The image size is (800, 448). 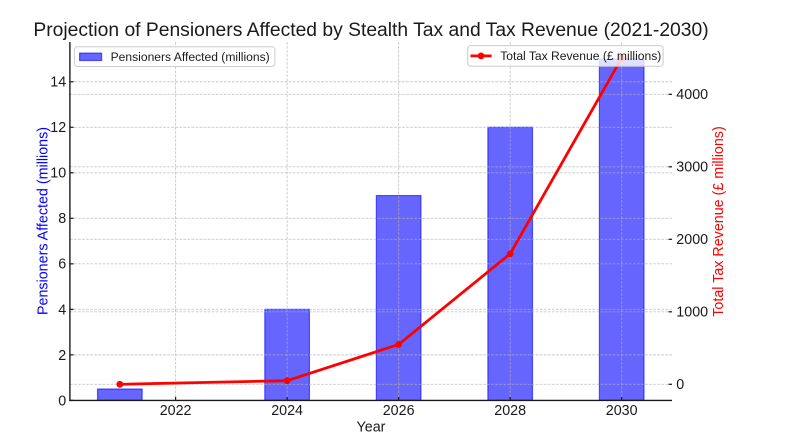 I want to click on svg-text: 2030, so click(x=622, y=411).